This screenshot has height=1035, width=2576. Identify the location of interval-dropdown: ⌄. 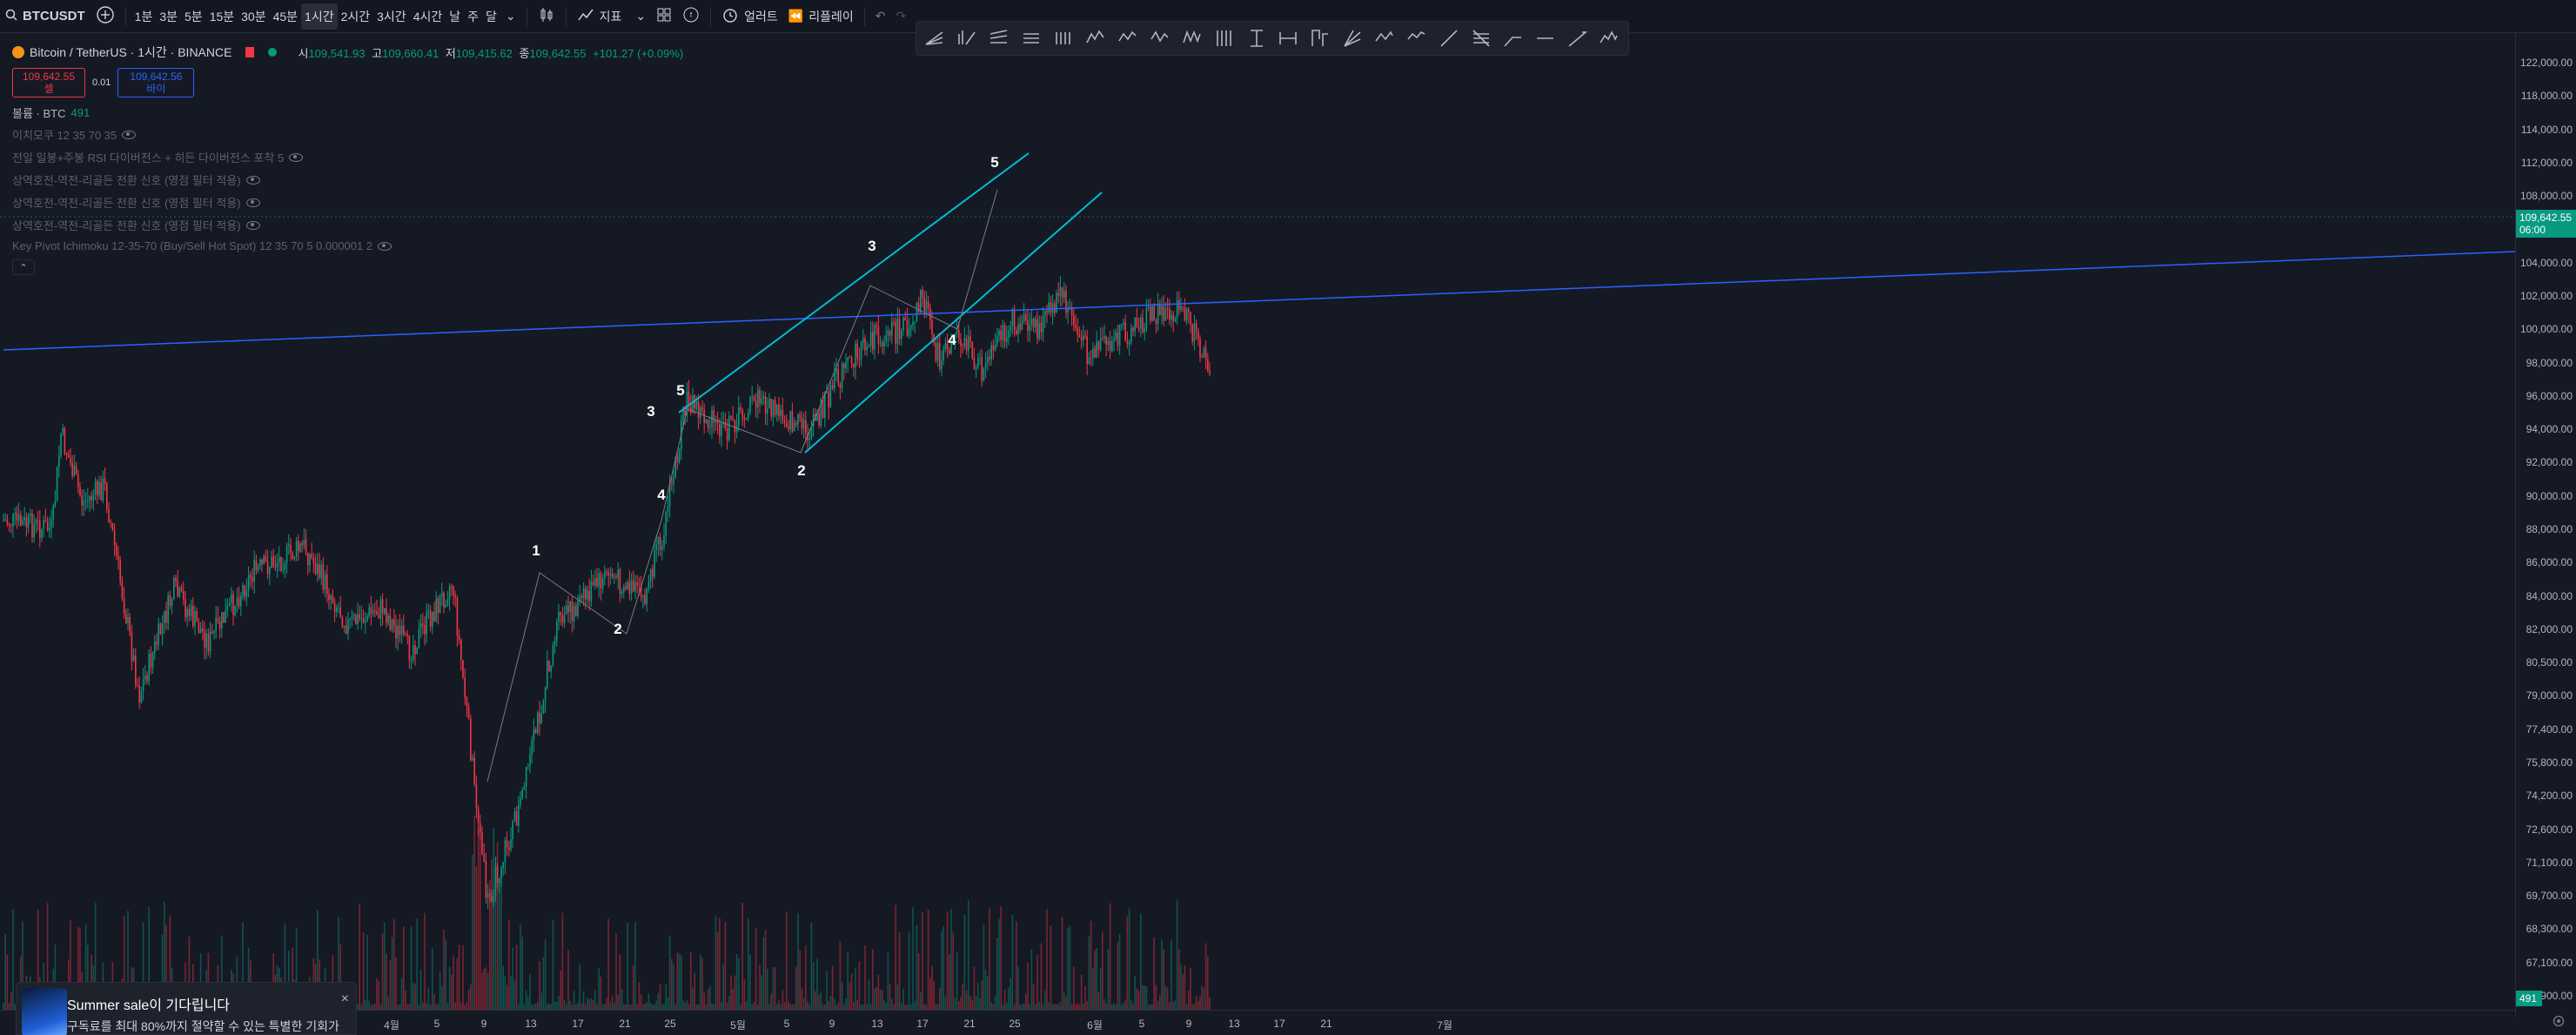
(510, 16).